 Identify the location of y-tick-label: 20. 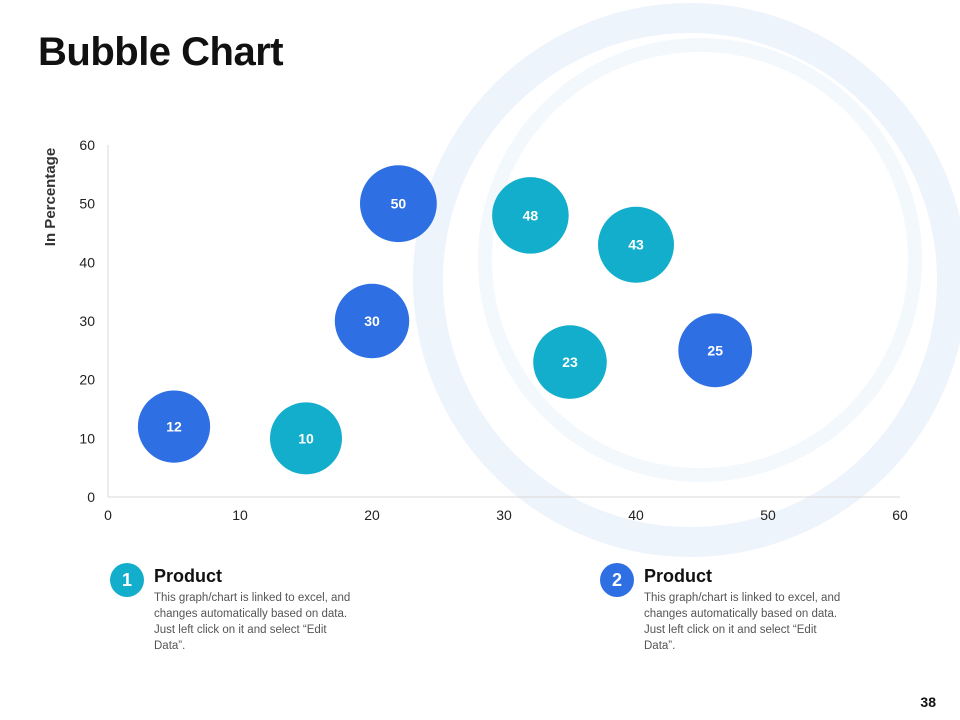
(87, 380).